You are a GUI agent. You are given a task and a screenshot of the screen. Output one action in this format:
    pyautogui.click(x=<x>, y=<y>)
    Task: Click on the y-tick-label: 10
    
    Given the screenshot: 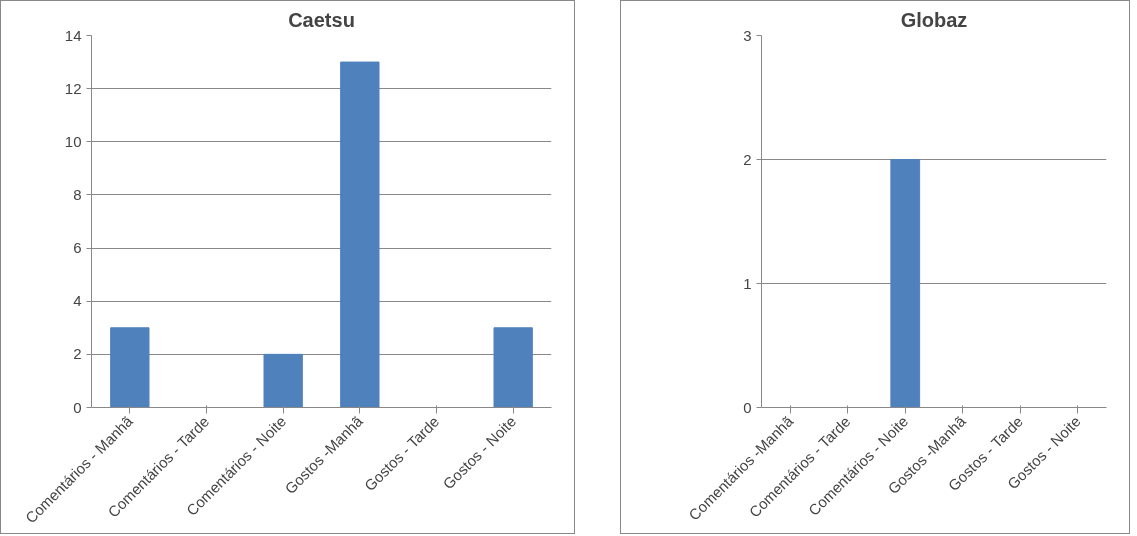 What is the action you would take?
    pyautogui.click(x=73, y=141)
    